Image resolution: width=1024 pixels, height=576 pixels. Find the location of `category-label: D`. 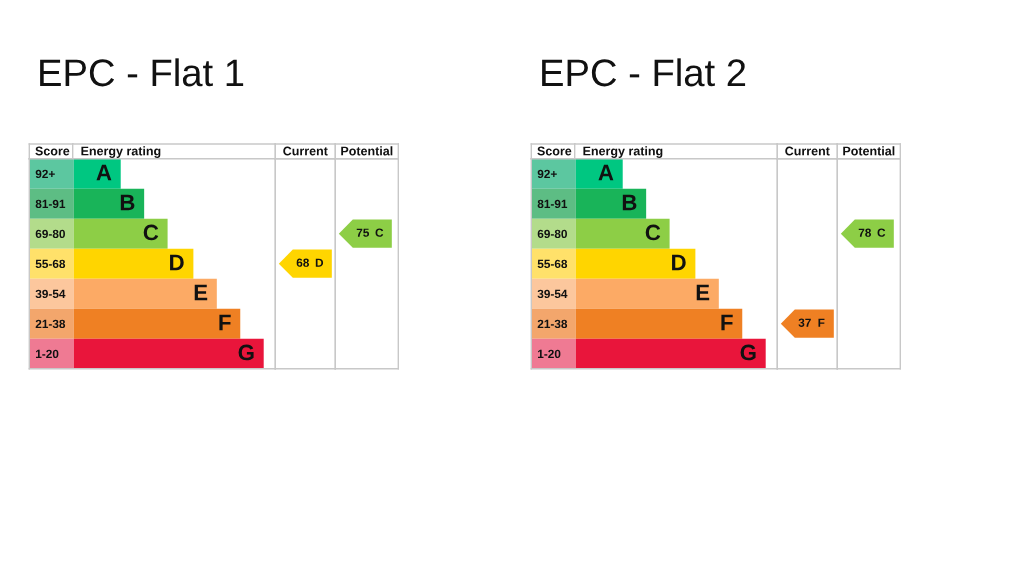

category-label: D is located at coordinates (319, 262).